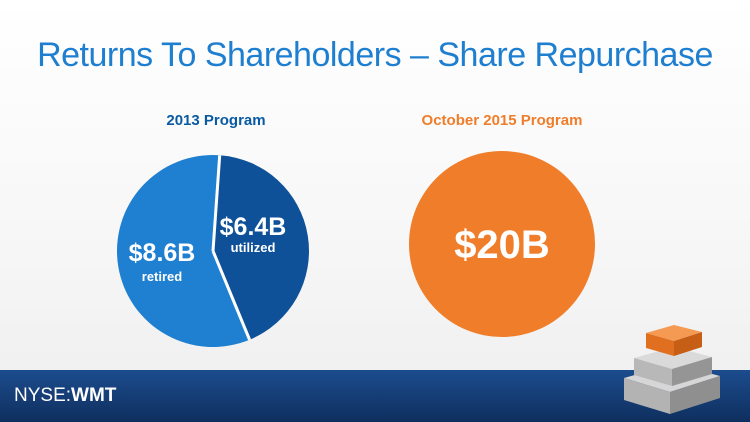 Image resolution: width=750 pixels, height=422 pixels. I want to click on pie-slice-retired, so click(183, 251).